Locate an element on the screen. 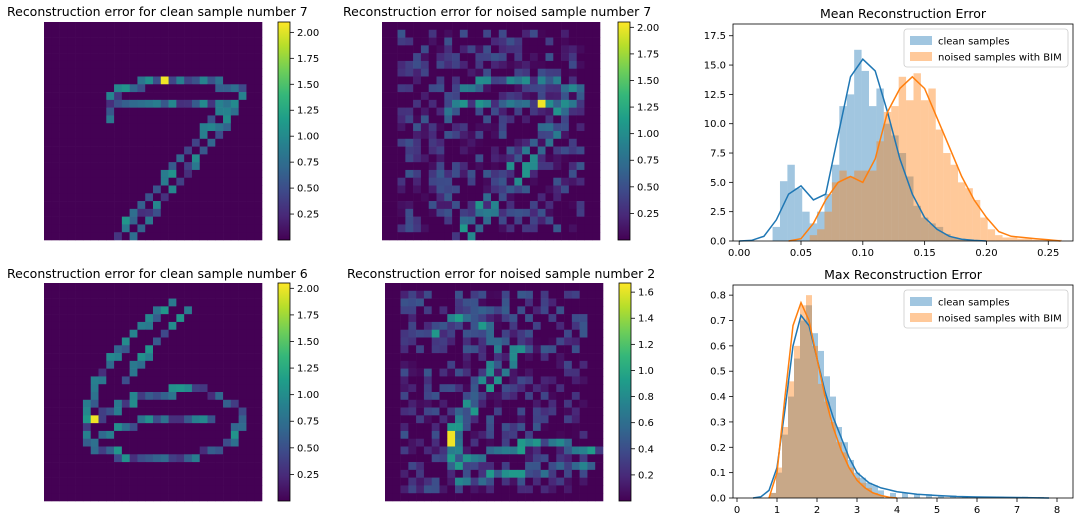 This screenshot has width=1082, height=529. x-tick-label: 5 is located at coordinates (937, 510).